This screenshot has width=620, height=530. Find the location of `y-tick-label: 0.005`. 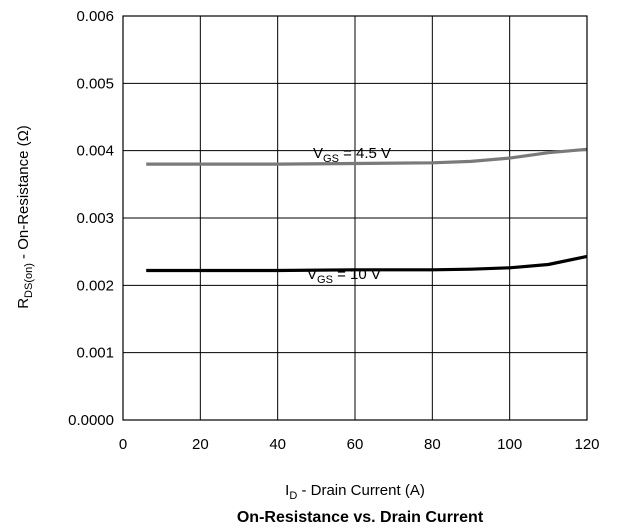

y-tick-label: 0.005 is located at coordinates (95, 83).